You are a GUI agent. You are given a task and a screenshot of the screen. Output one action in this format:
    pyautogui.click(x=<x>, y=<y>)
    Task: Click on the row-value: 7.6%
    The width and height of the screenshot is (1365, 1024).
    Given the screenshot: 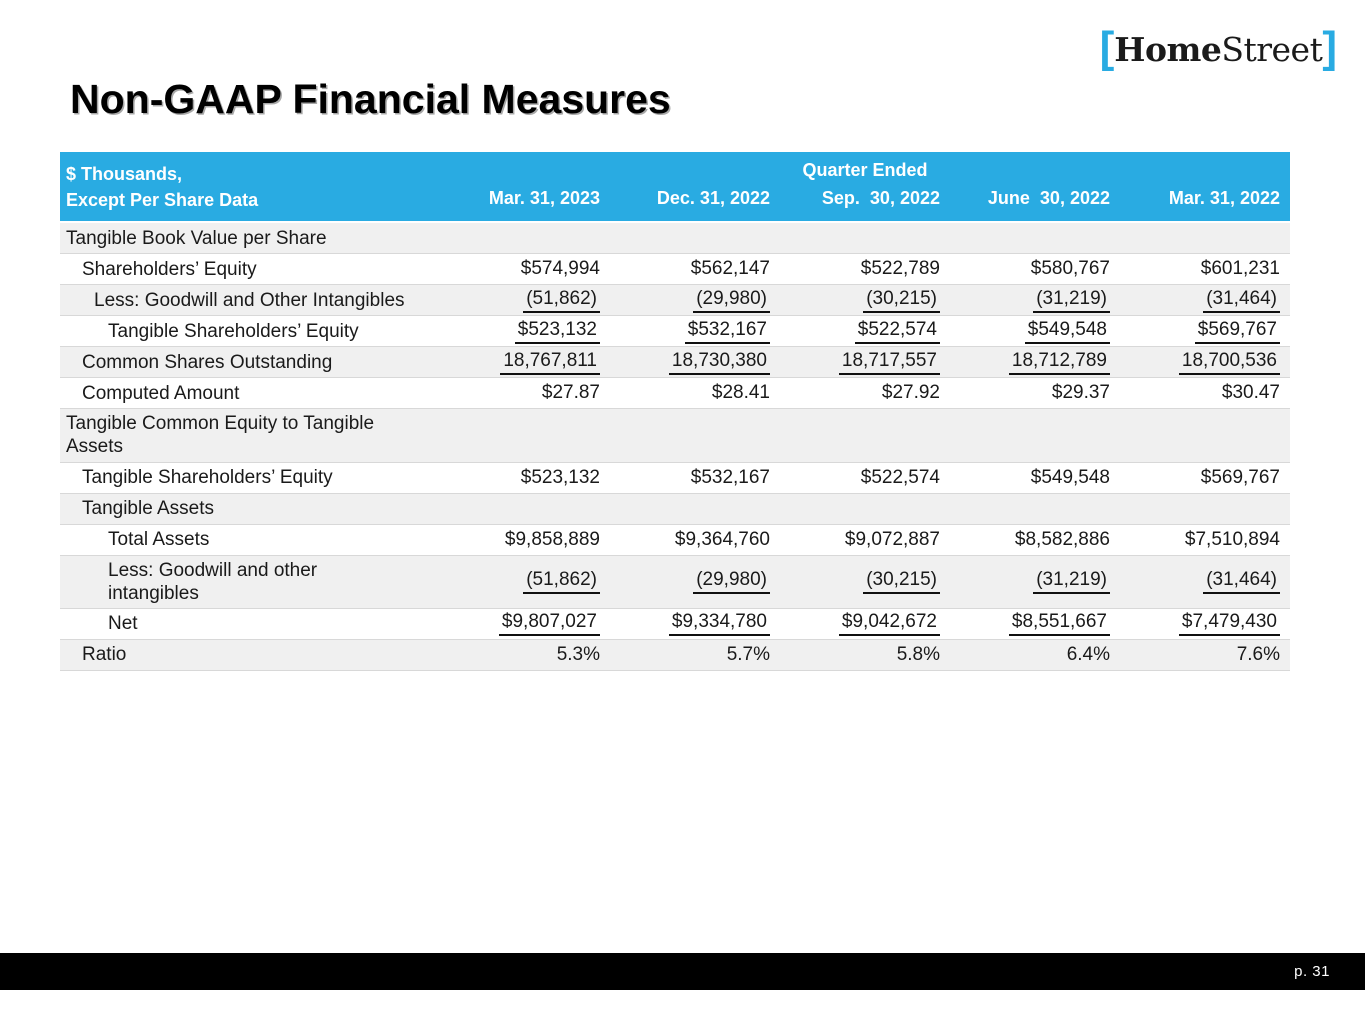 What is the action you would take?
    pyautogui.click(x=1258, y=654)
    